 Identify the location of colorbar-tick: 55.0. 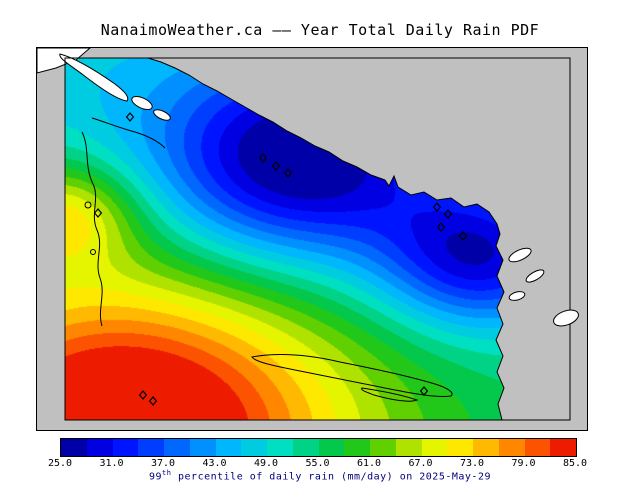
(317, 463).